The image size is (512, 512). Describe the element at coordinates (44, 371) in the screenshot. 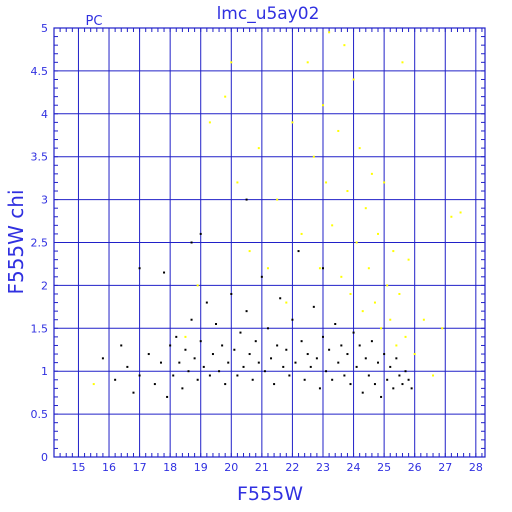

I see `y-tick-label-2: 1` at that location.